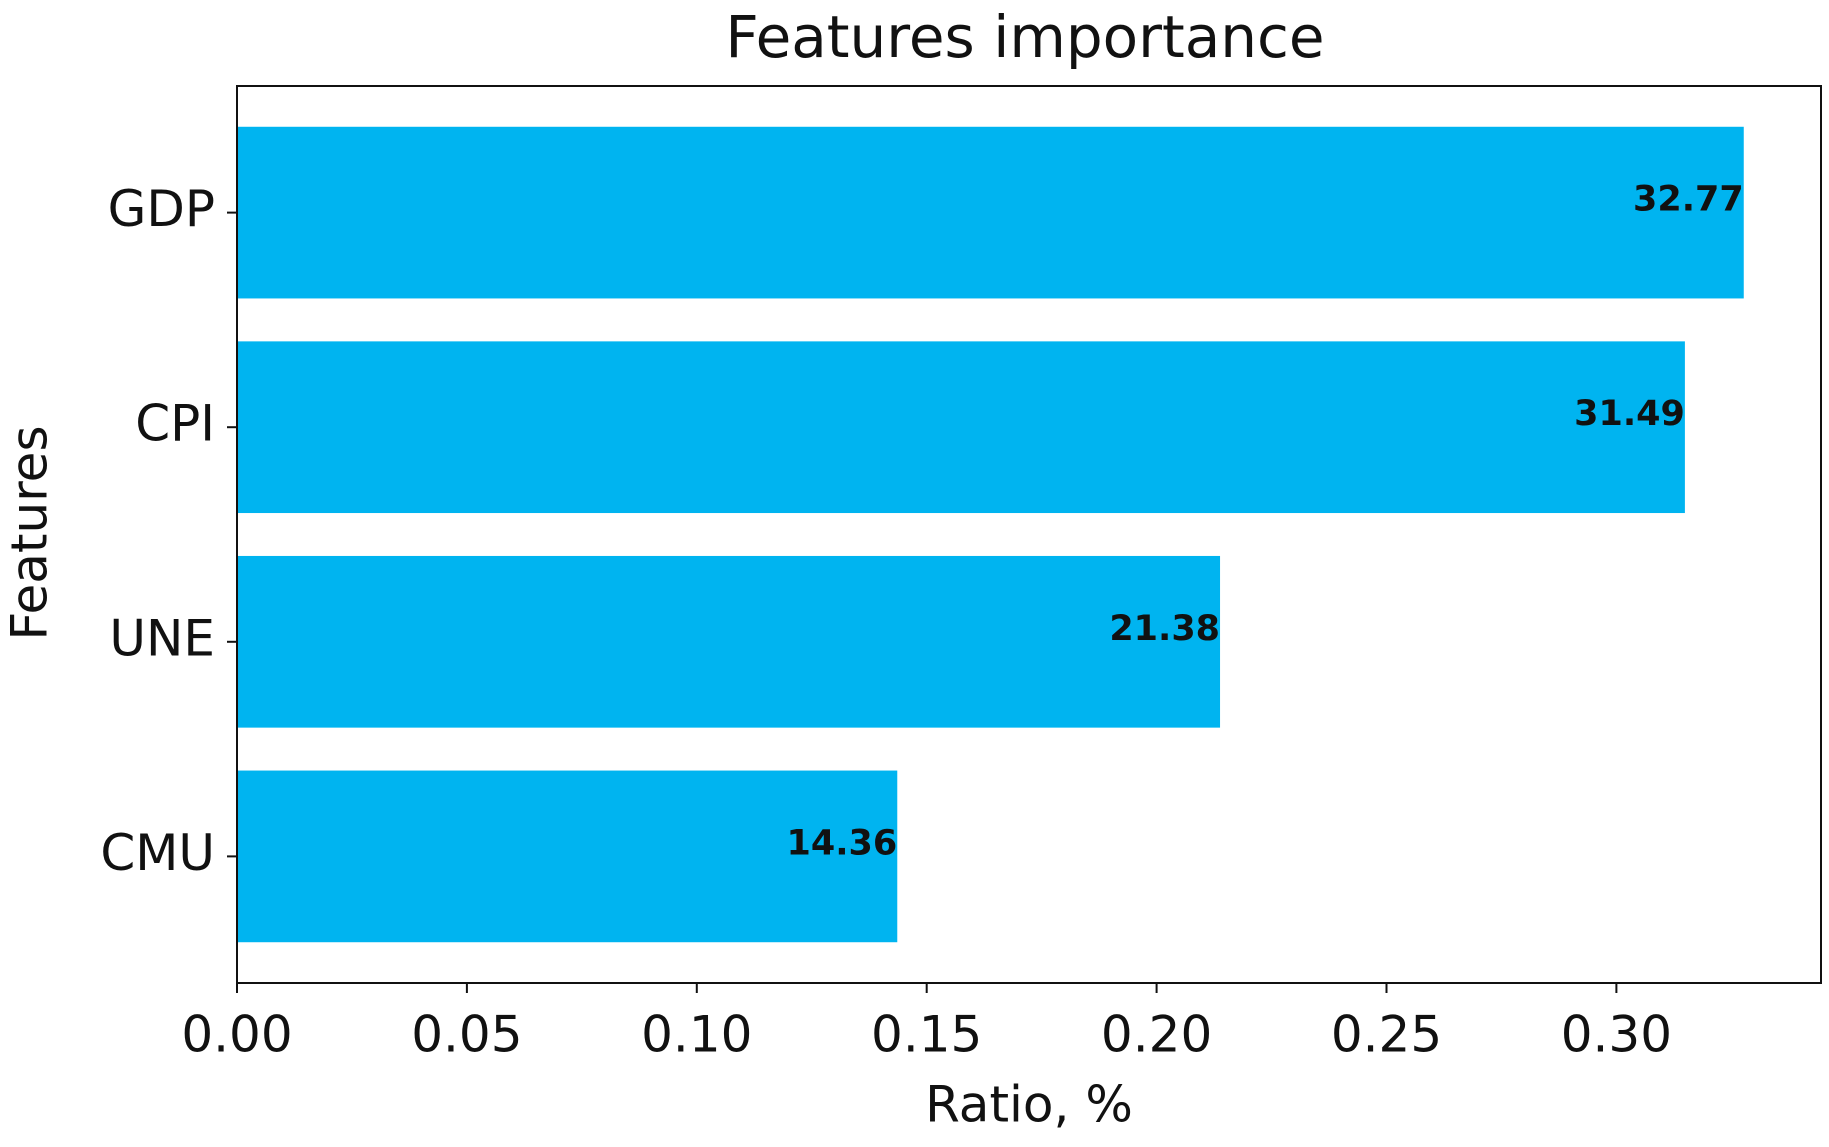 Image resolution: width=1829 pixels, height=1147 pixels. I want to click on x-tick-label: 0.20, so click(1156, 1035).